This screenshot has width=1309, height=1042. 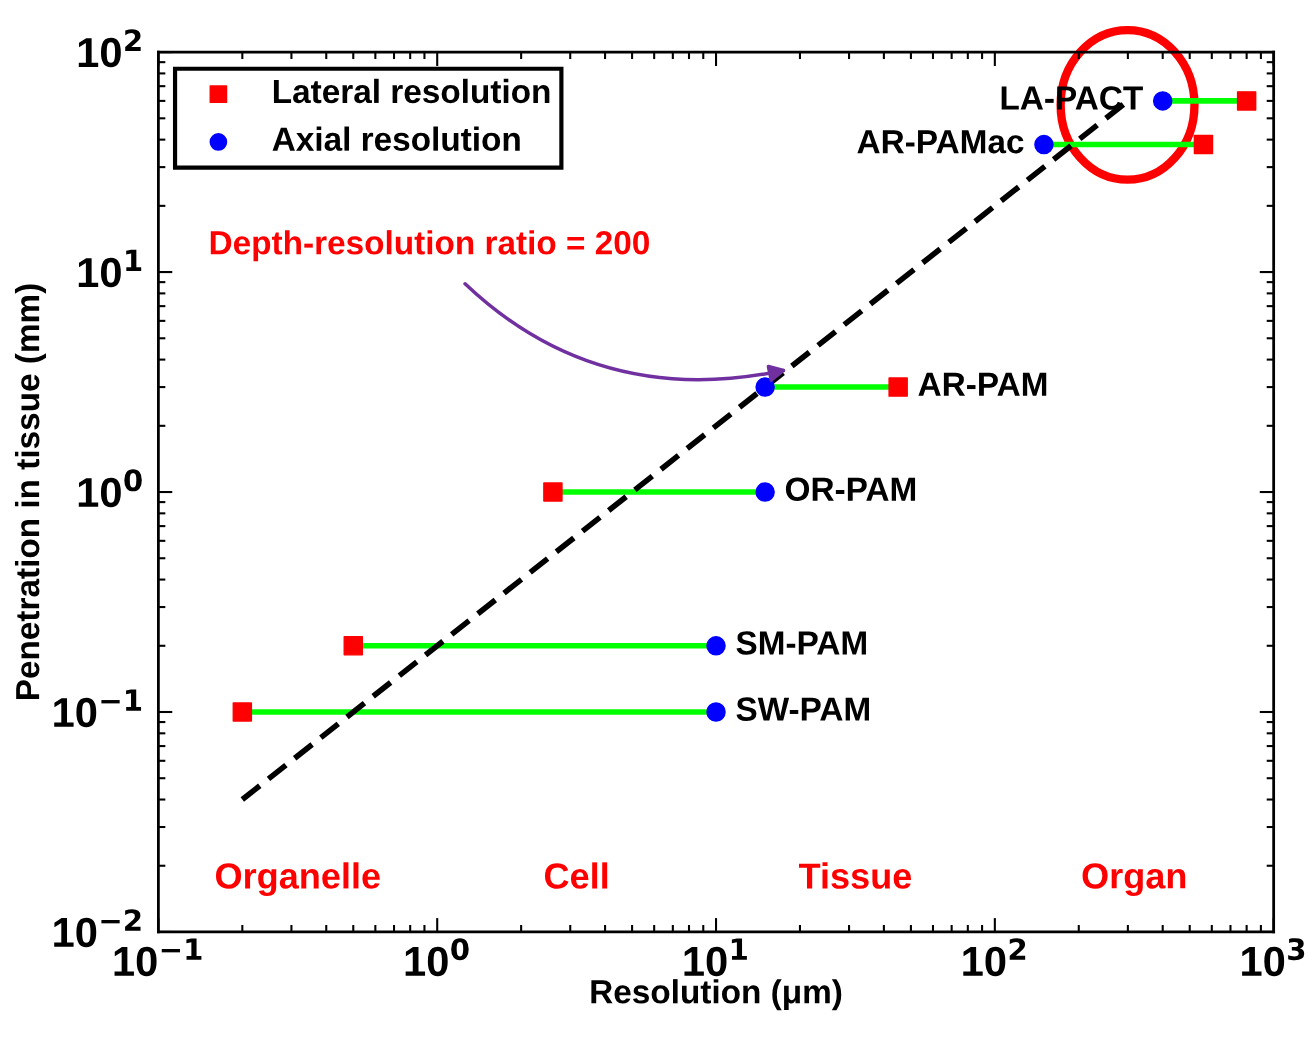 I want to click on annotation: AR-PAMac, so click(x=940, y=142).